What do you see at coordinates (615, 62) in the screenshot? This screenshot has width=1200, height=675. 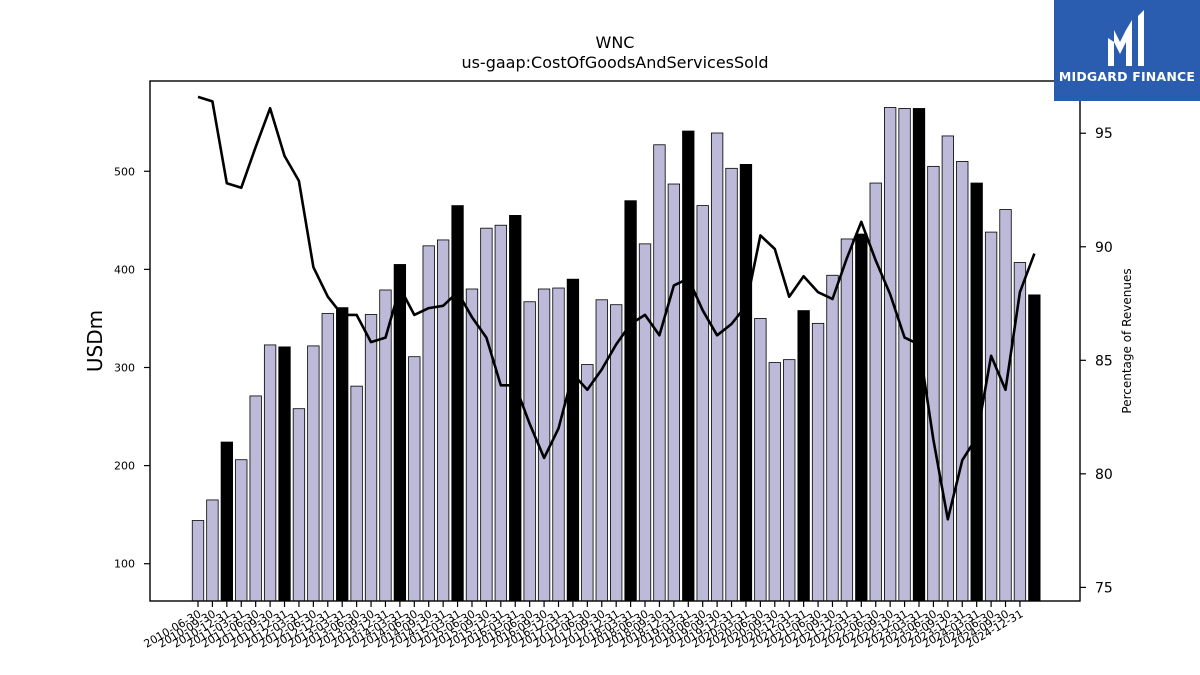 I see `chart-subtitle: us-gaap:CostOfGoodsAndServicesSold` at bounding box center [615, 62].